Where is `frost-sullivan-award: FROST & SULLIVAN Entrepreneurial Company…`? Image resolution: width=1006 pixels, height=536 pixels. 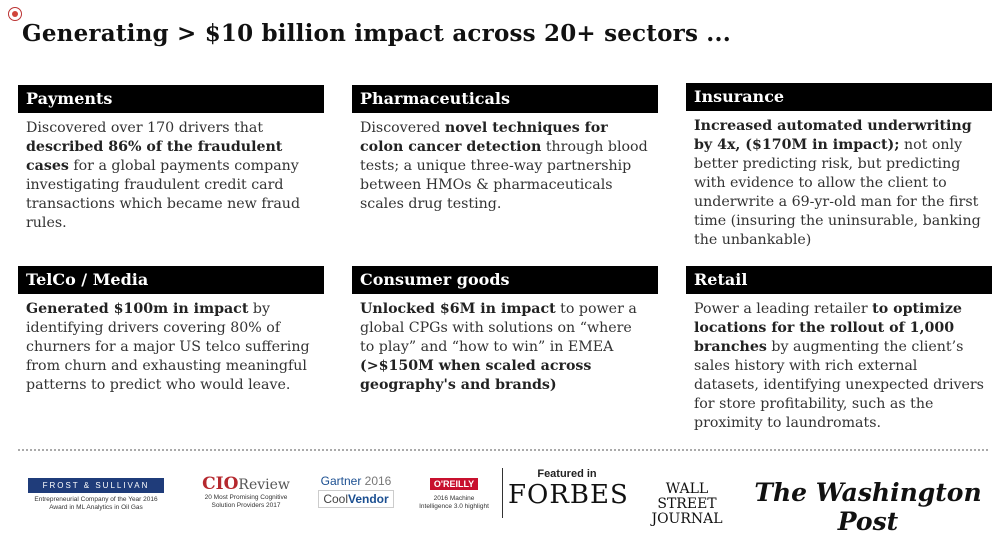 frost-sullivan-award: FROST & SULLIVAN Entrepreneurial Company… is located at coordinates (96, 495).